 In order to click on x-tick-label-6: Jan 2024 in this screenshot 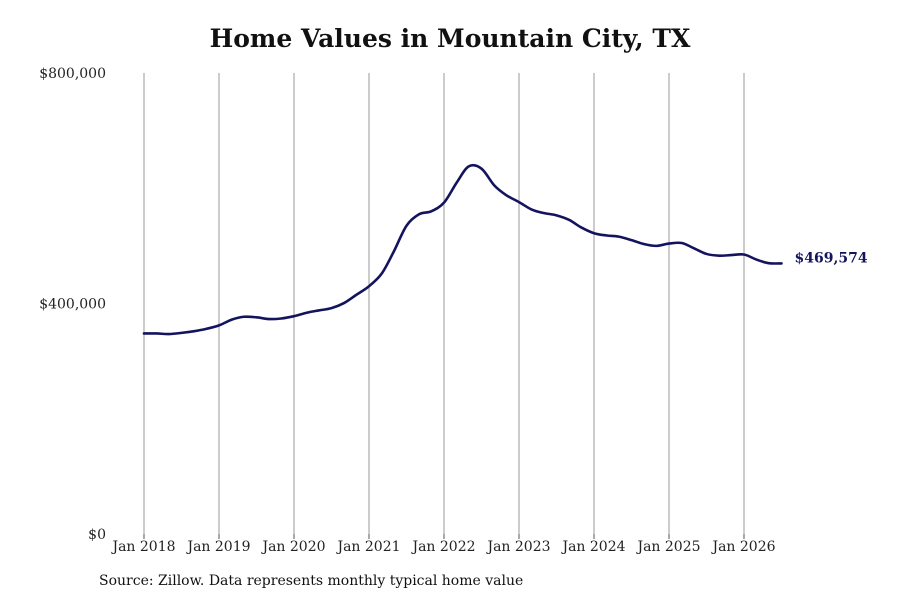, I will do `click(592, 547)`.